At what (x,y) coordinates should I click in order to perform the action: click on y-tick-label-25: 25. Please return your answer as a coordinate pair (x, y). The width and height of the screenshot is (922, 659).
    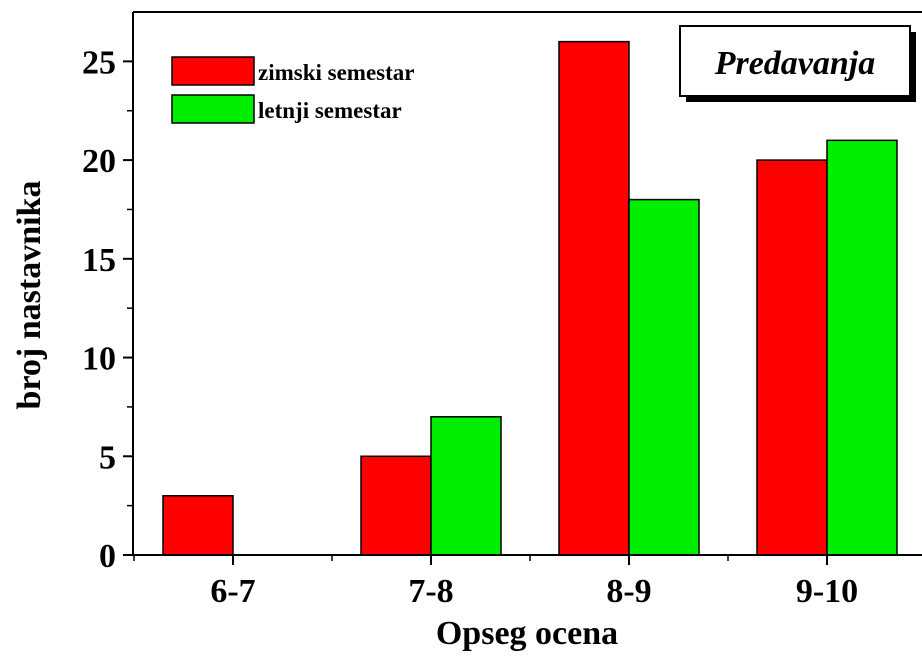
    Looking at the image, I should click on (99, 62).